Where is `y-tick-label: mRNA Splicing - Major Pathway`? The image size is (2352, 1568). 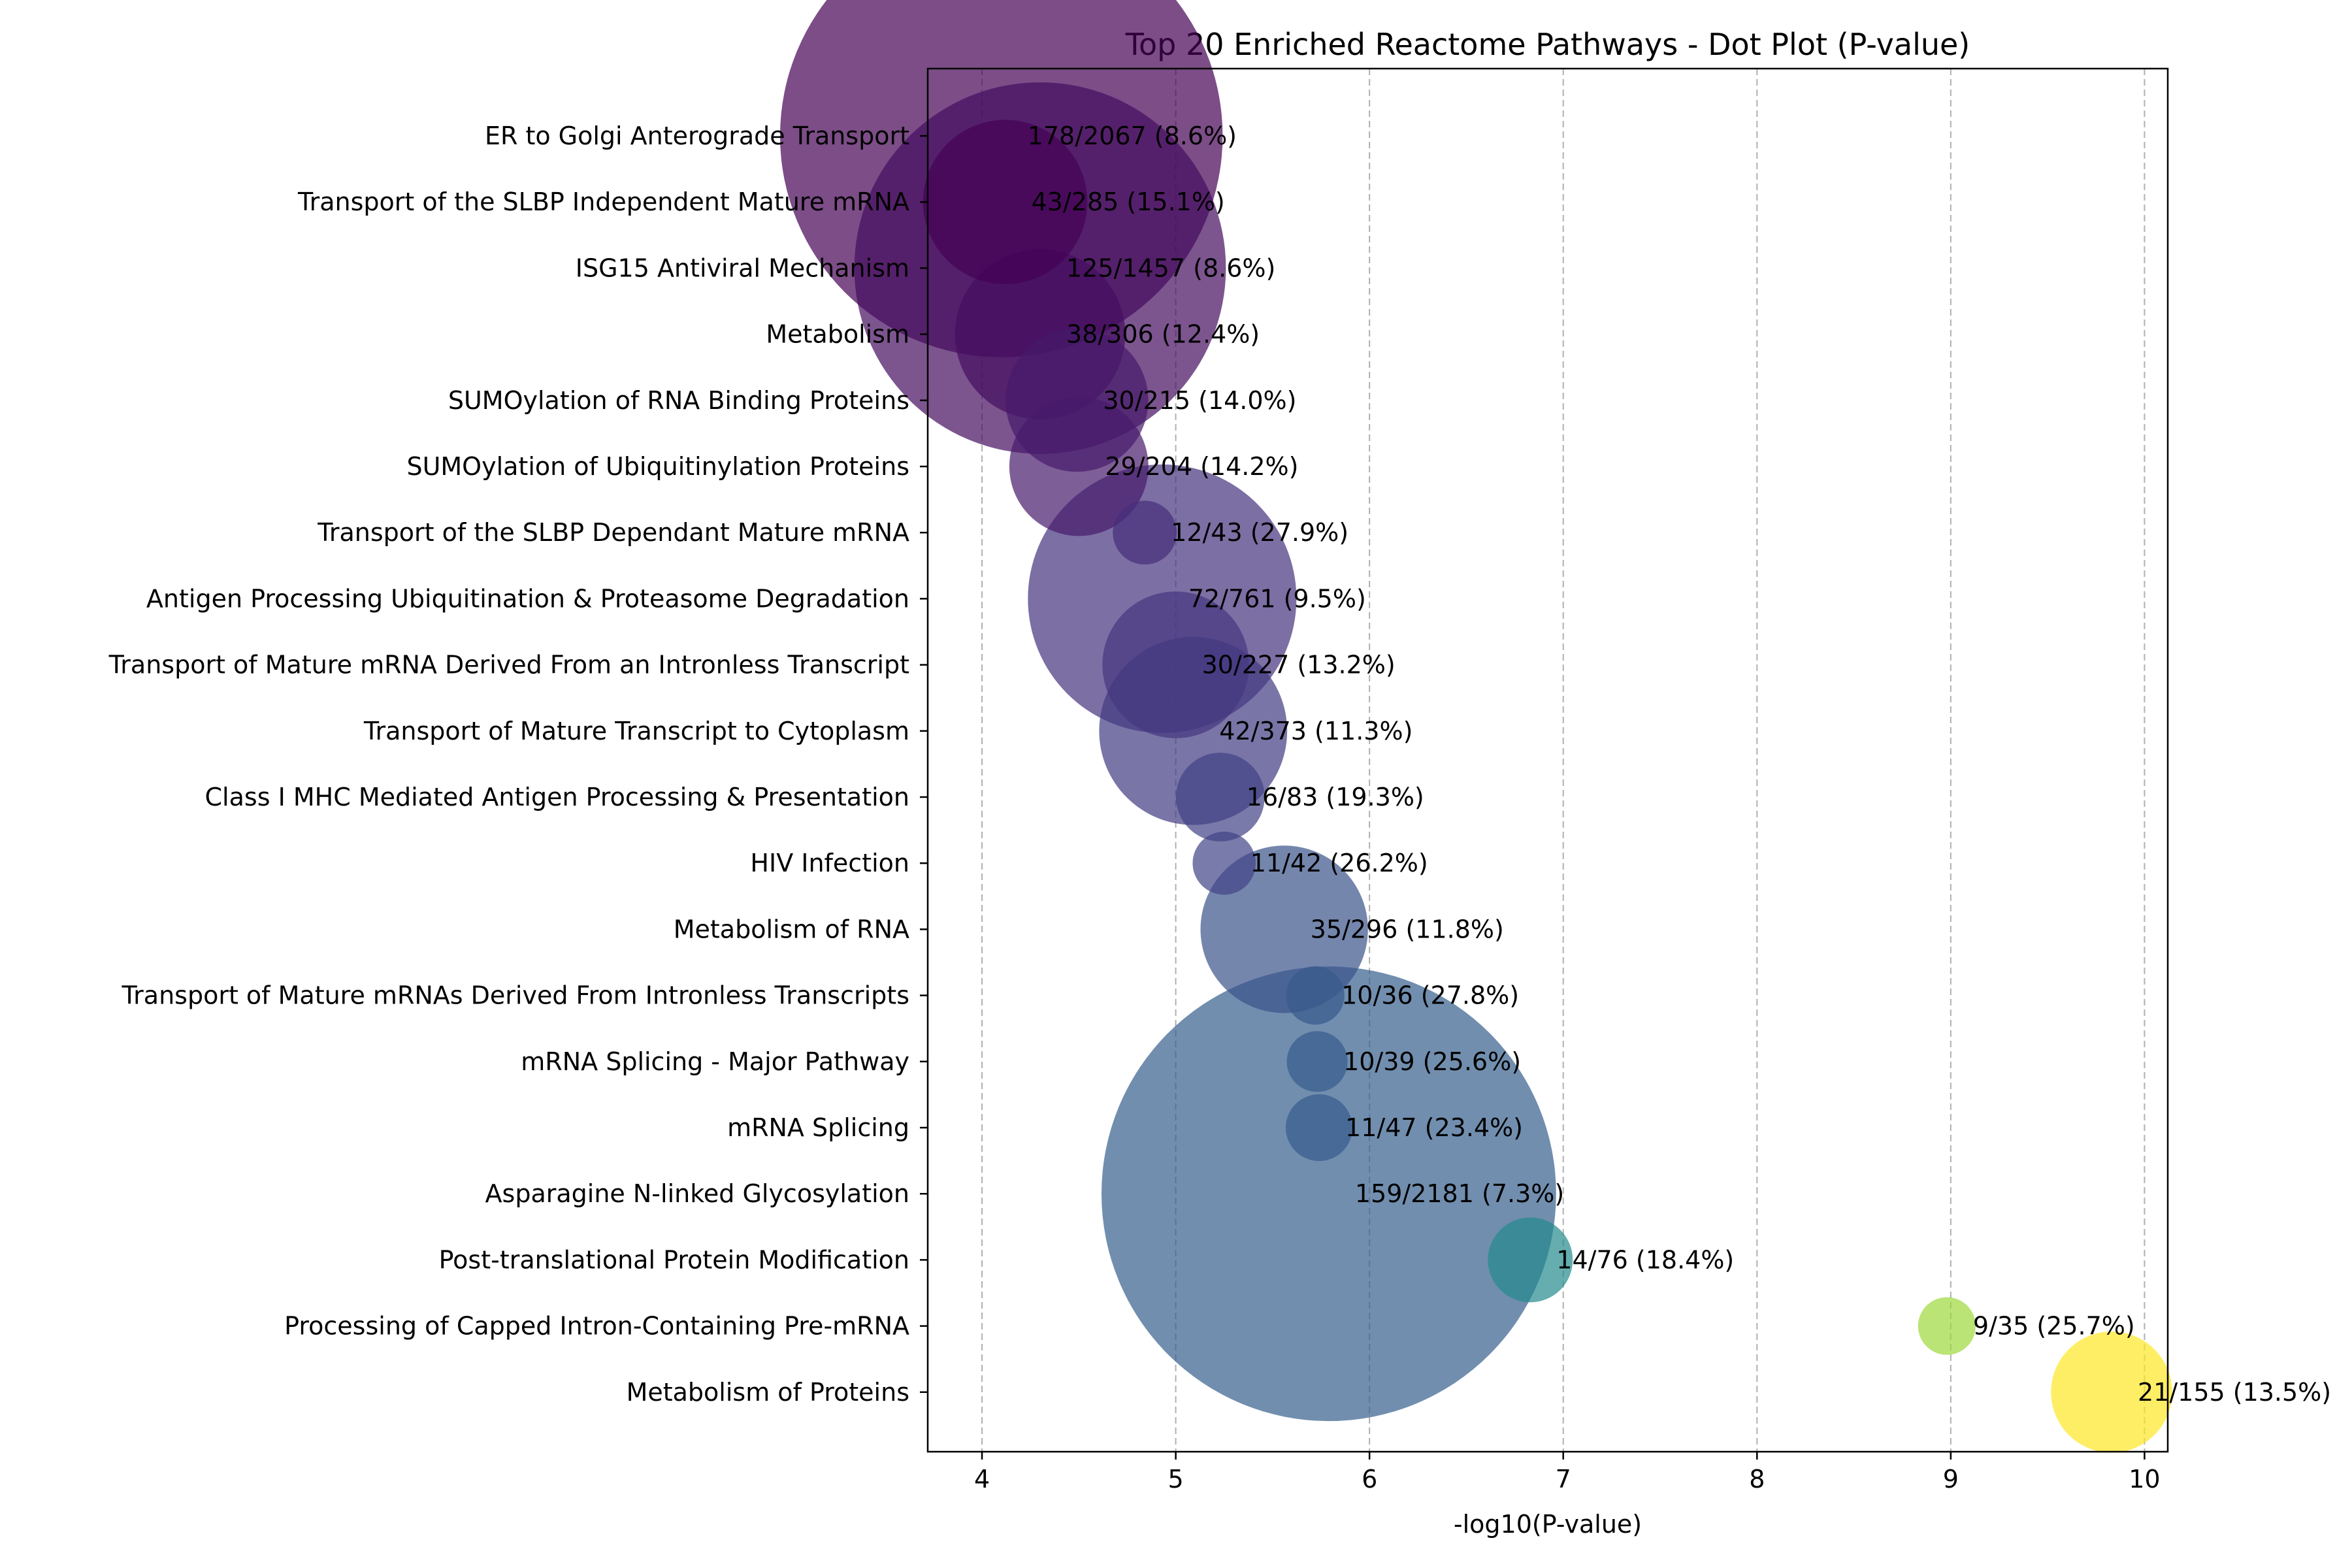 y-tick-label: mRNA Splicing - Major Pathway is located at coordinates (715, 1061).